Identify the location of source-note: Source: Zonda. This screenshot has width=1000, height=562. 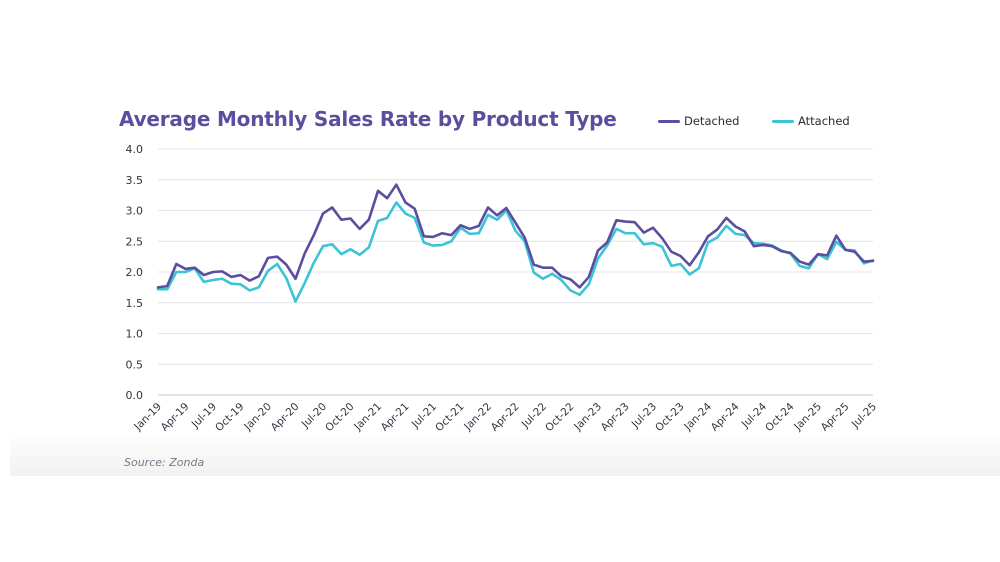
(164, 462).